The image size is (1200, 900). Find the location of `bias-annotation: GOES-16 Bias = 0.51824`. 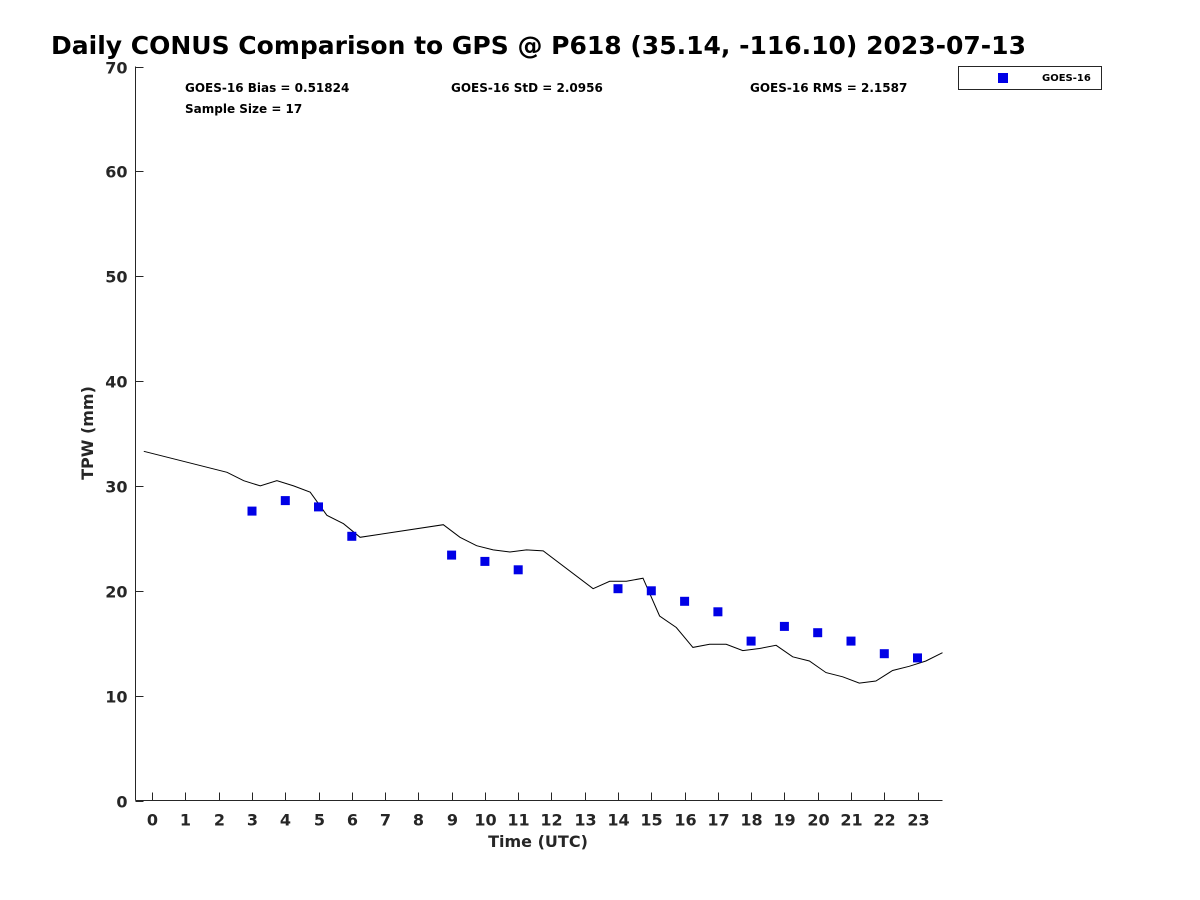

bias-annotation: GOES-16 Bias = 0.51824 is located at coordinates (267, 88).